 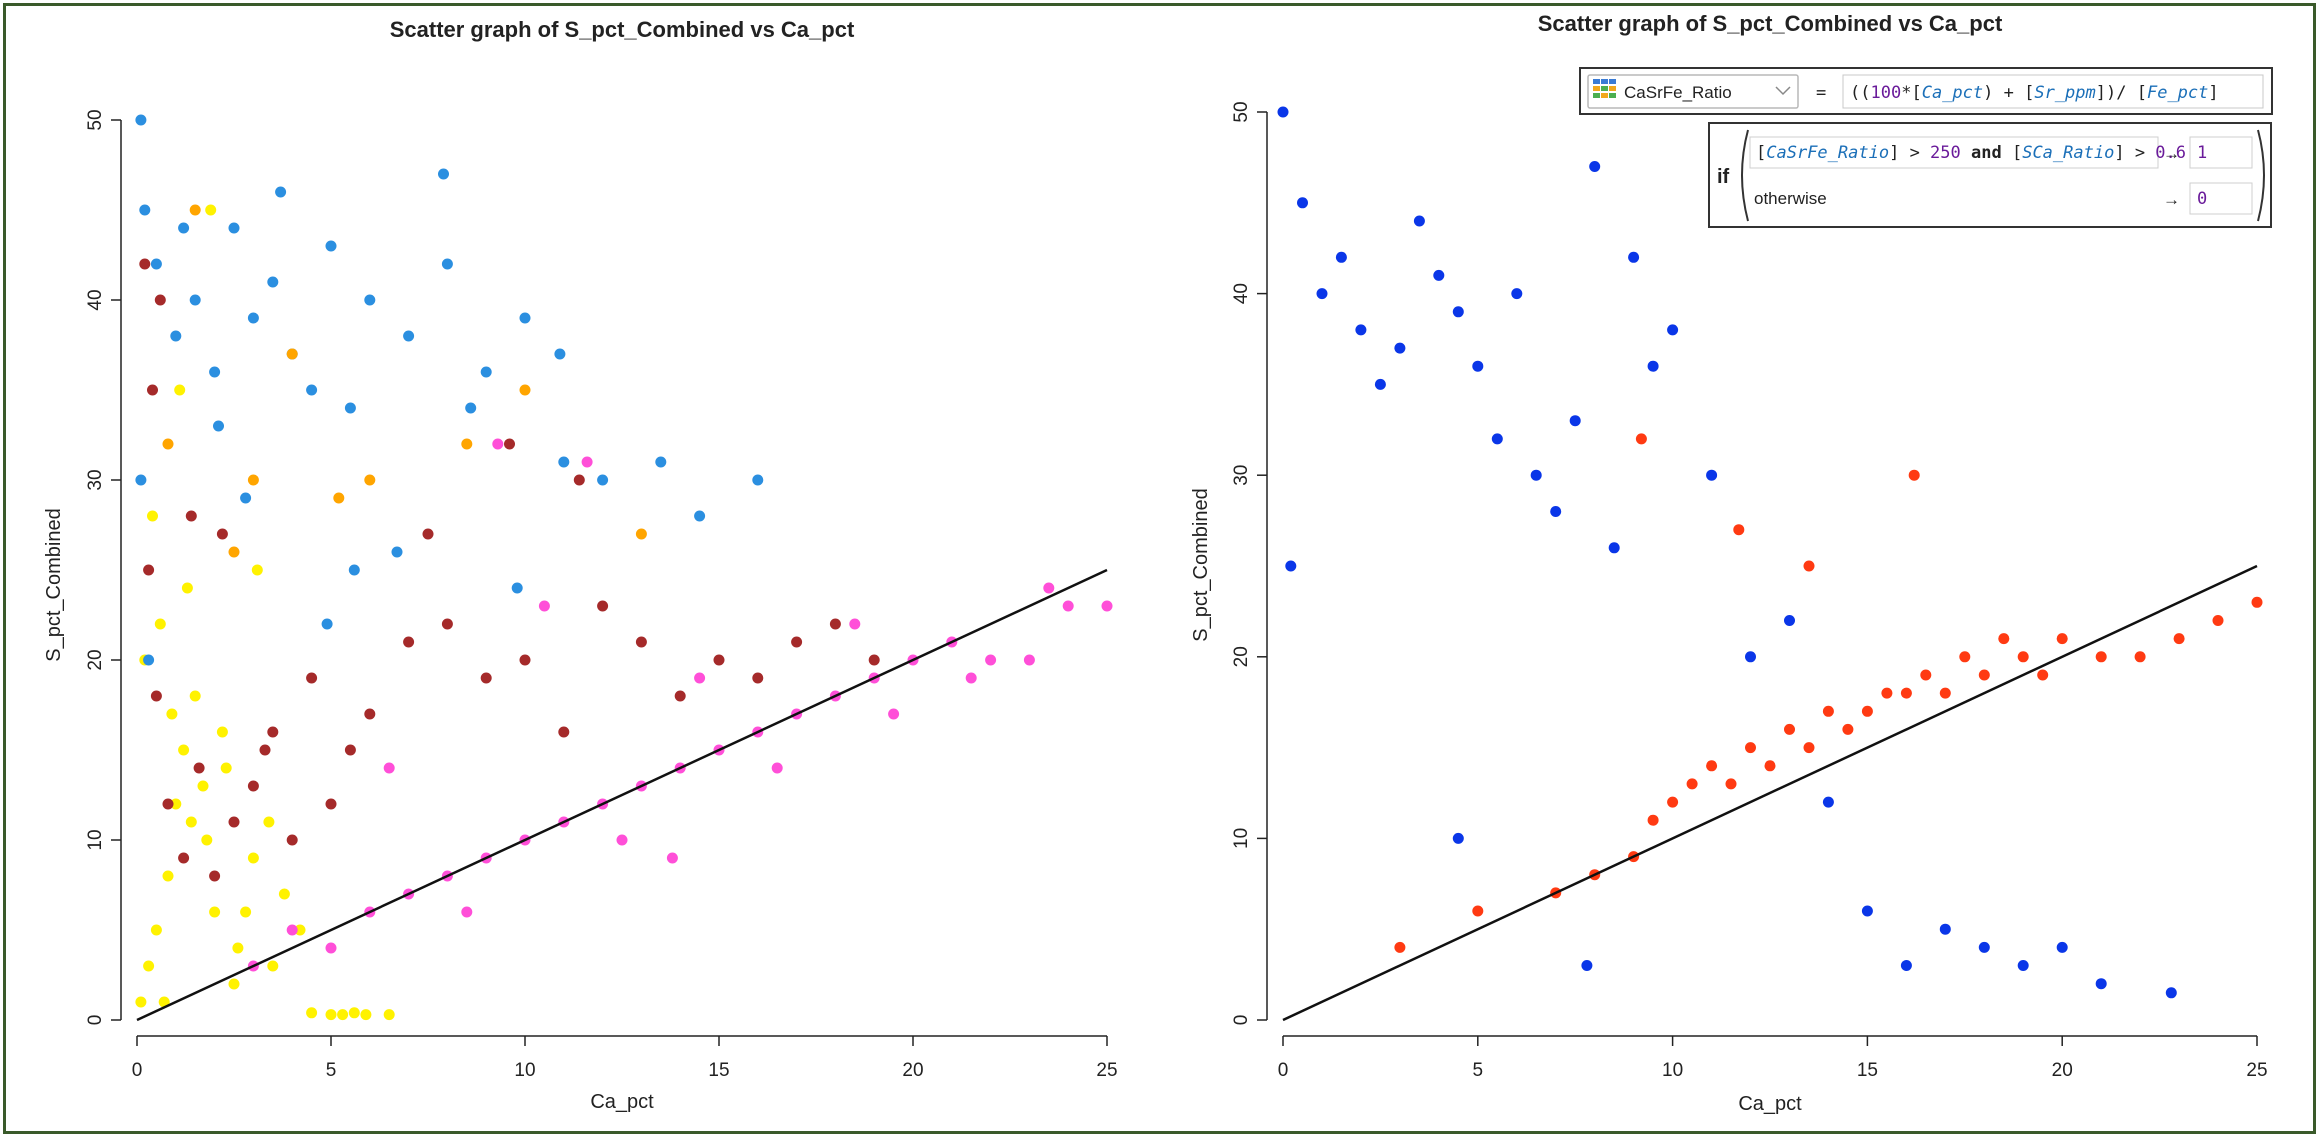 What do you see at coordinates (1478, 1070) in the screenshot?
I see `right-x-tick-label: 5` at bounding box center [1478, 1070].